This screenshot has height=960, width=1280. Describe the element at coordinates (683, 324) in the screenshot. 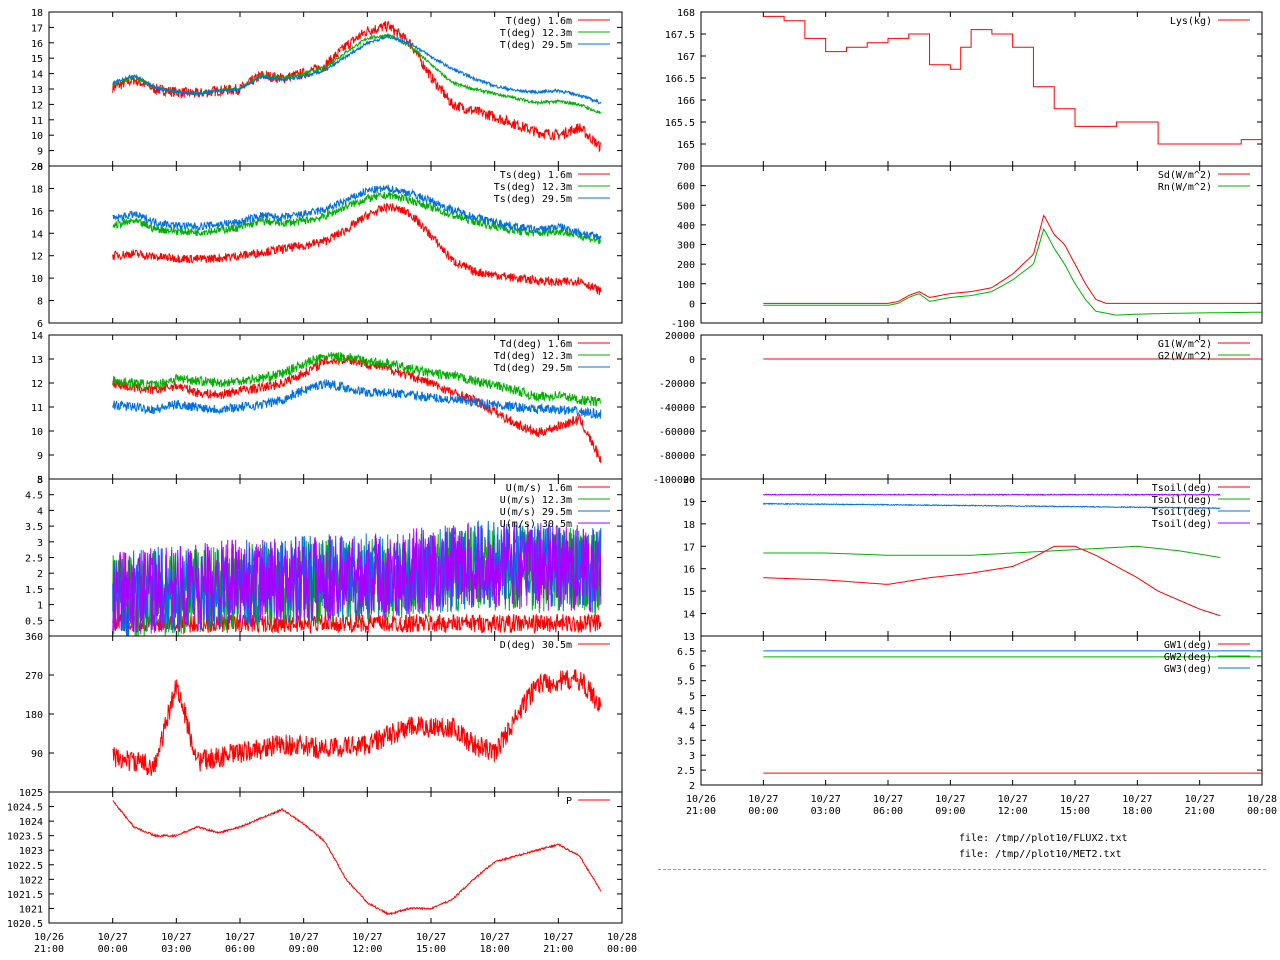

I see `y-tick-label: -100` at that location.